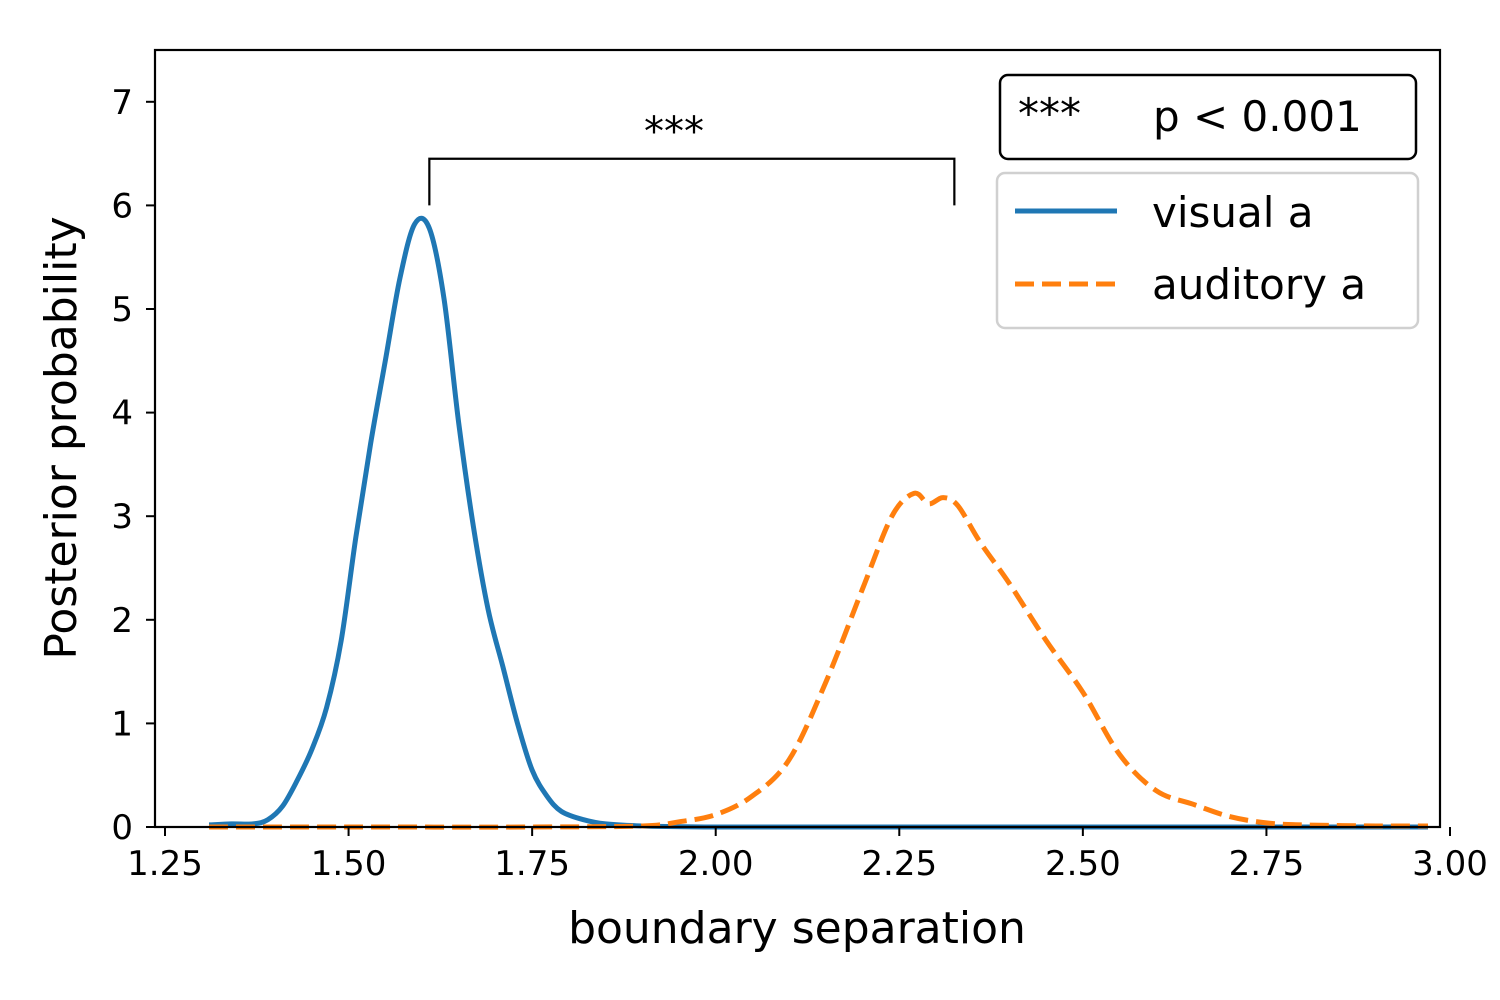  What do you see at coordinates (122, 103) in the screenshot?
I see `y-tick-label: 7` at bounding box center [122, 103].